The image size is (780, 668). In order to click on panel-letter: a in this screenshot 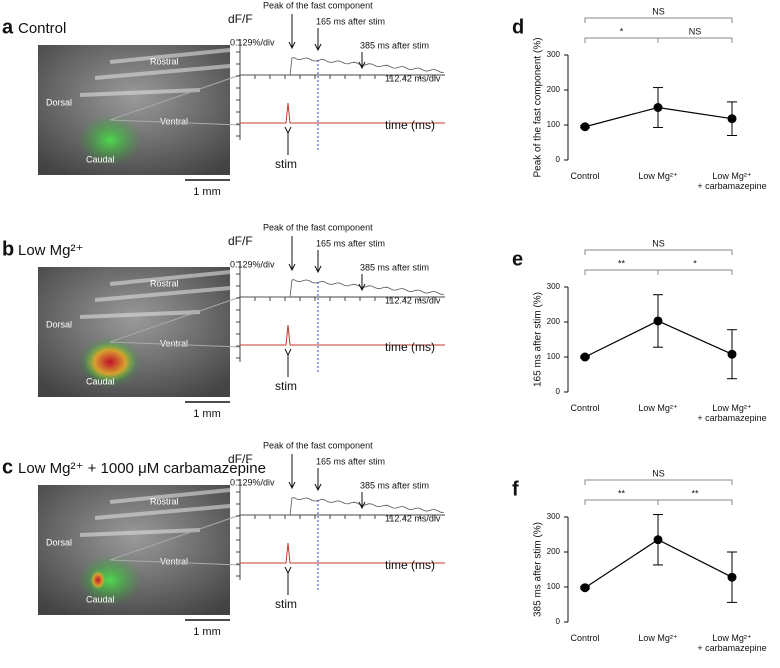, I will do `click(8, 27)`.